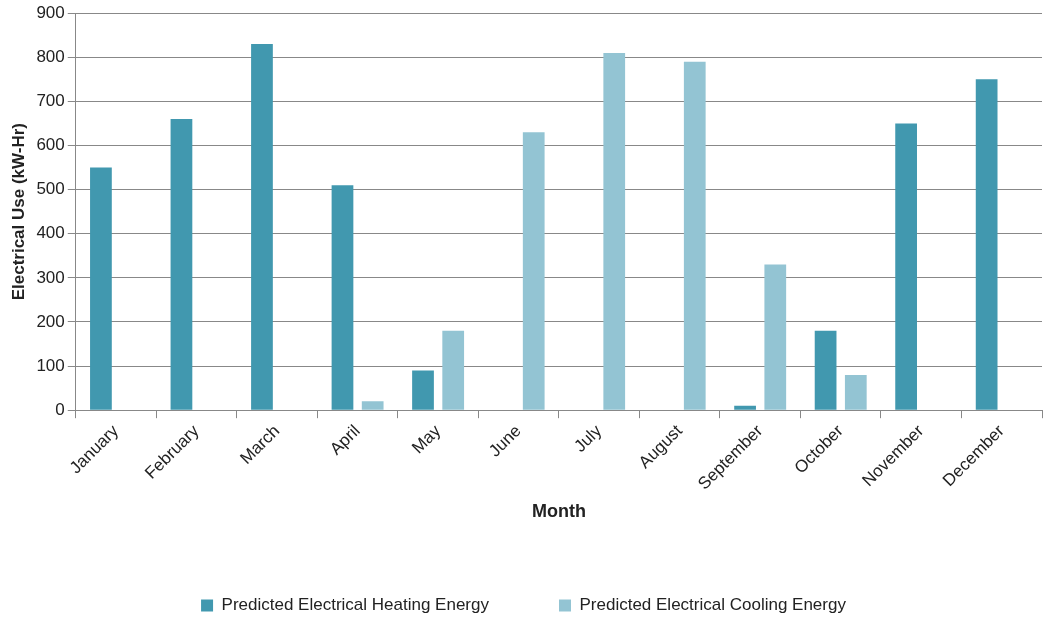 Image resolution: width=1052 pixels, height=629 pixels. Describe the element at coordinates (50, 365) in the screenshot. I see `y-tick-label: 100` at that location.